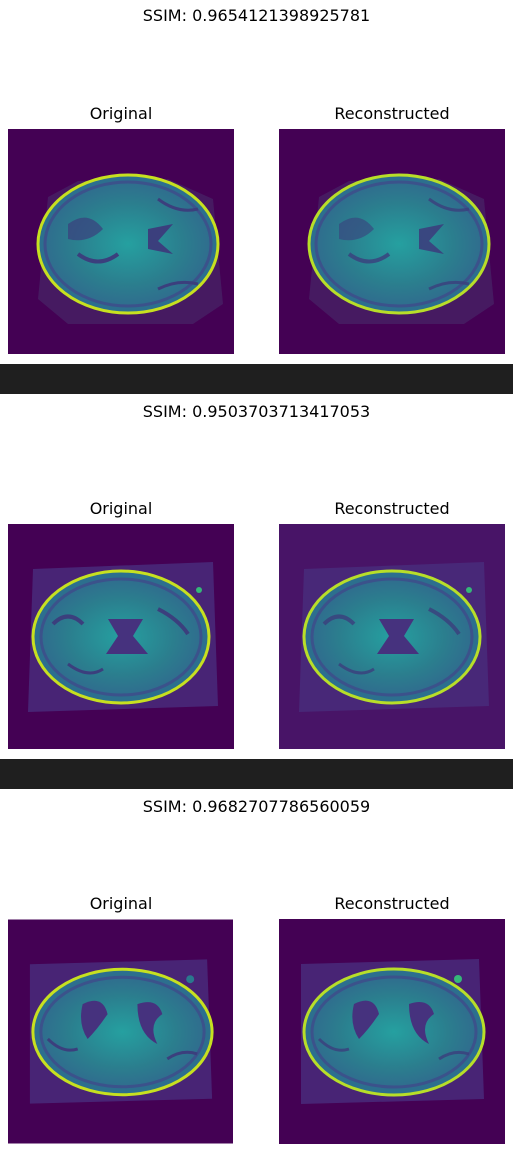  Describe the element at coordinates (256, 806) in the screenshot. I see `ssim-score-3: SSIM: 0.9682707786560059` at that location.